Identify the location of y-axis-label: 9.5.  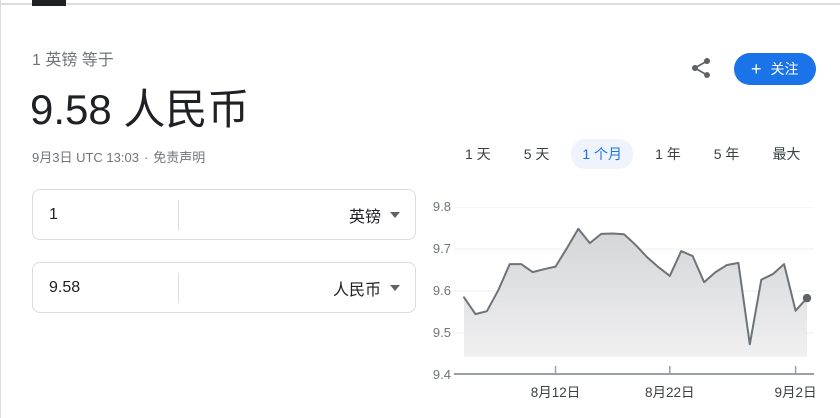
(441, 332).